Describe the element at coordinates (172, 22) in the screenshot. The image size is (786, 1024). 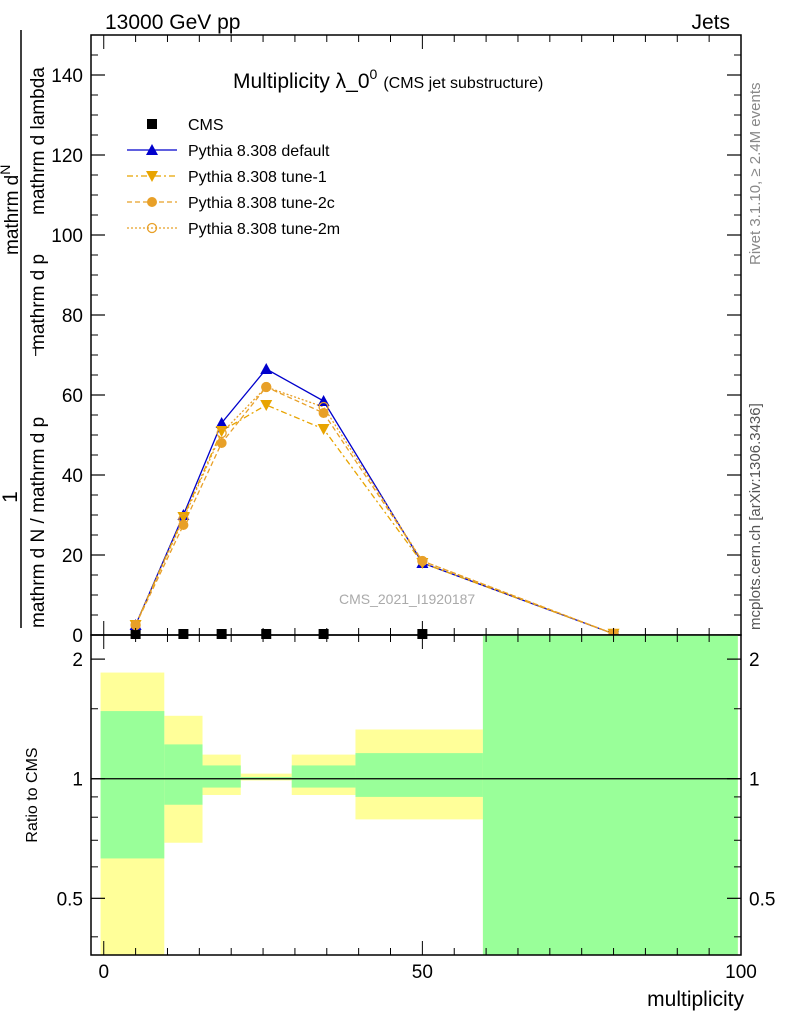
I see `header-left-label: 13000 GeV pp` at that location.